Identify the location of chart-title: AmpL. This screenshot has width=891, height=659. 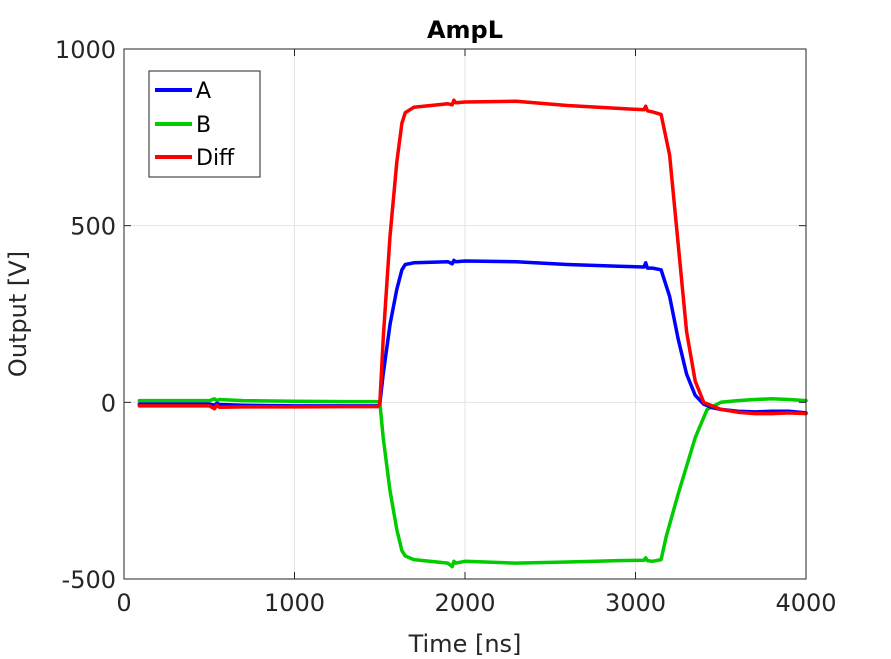
(465, 30).